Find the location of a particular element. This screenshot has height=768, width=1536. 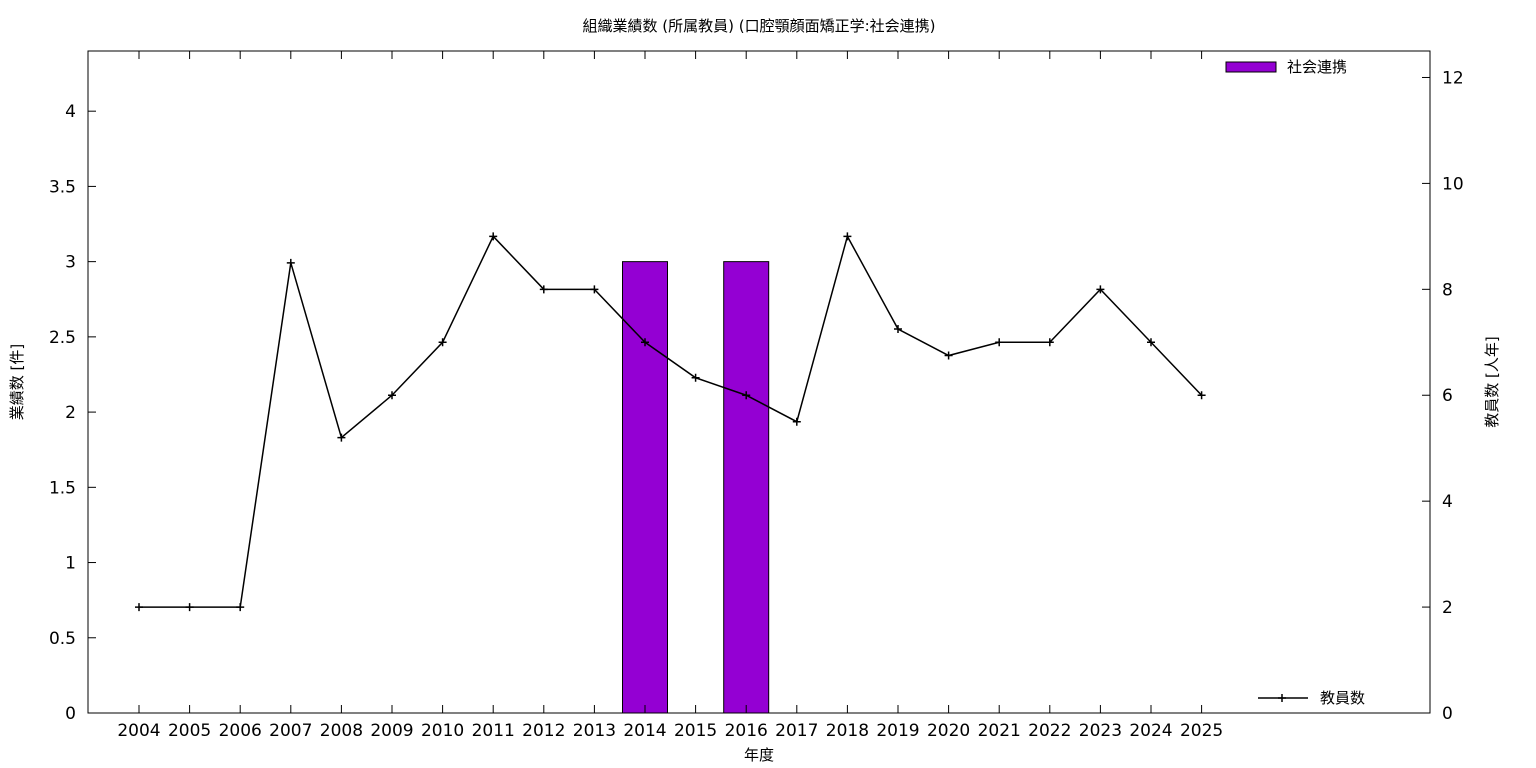

y2-tick-label: 2 is located at coordinates (1447, 608).